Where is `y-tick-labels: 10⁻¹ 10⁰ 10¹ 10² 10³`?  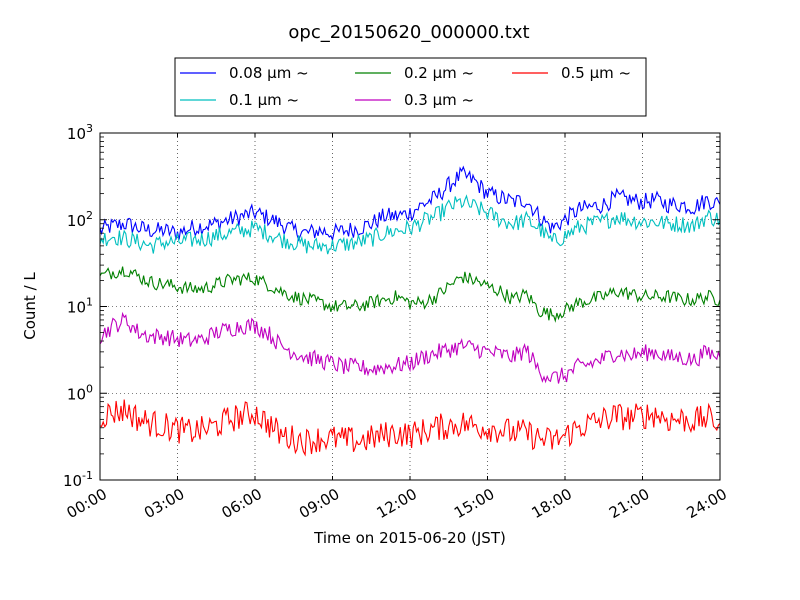 y-tick-labels: 10⁻¹ 10⁰ 10¹ 10² 10³ is located at coordinates (78, 306).